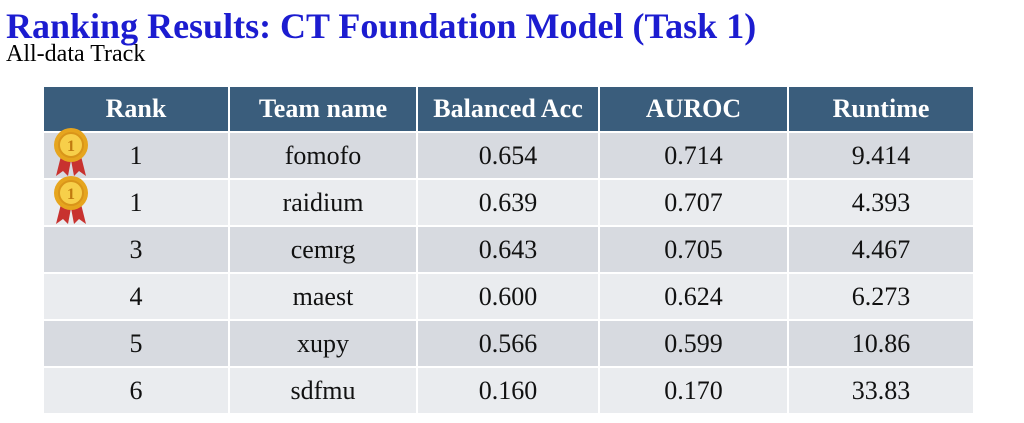 The width and height of the screenshot is (1024, 423). What do you see at coordinates (693, 202) in the screenshot?
I see `table-cell: 0.707` at bounding box center [693, 202].